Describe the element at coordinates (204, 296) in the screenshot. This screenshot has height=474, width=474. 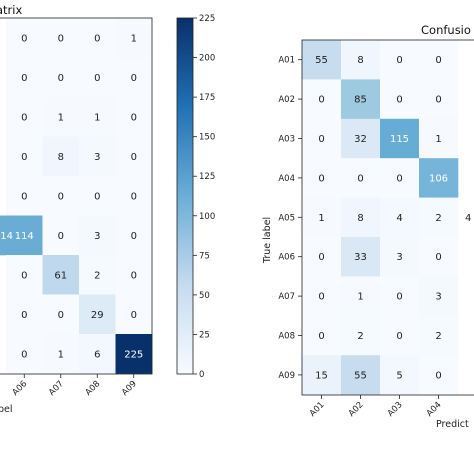
I see `colorbar-tick-label: 50` at that location.